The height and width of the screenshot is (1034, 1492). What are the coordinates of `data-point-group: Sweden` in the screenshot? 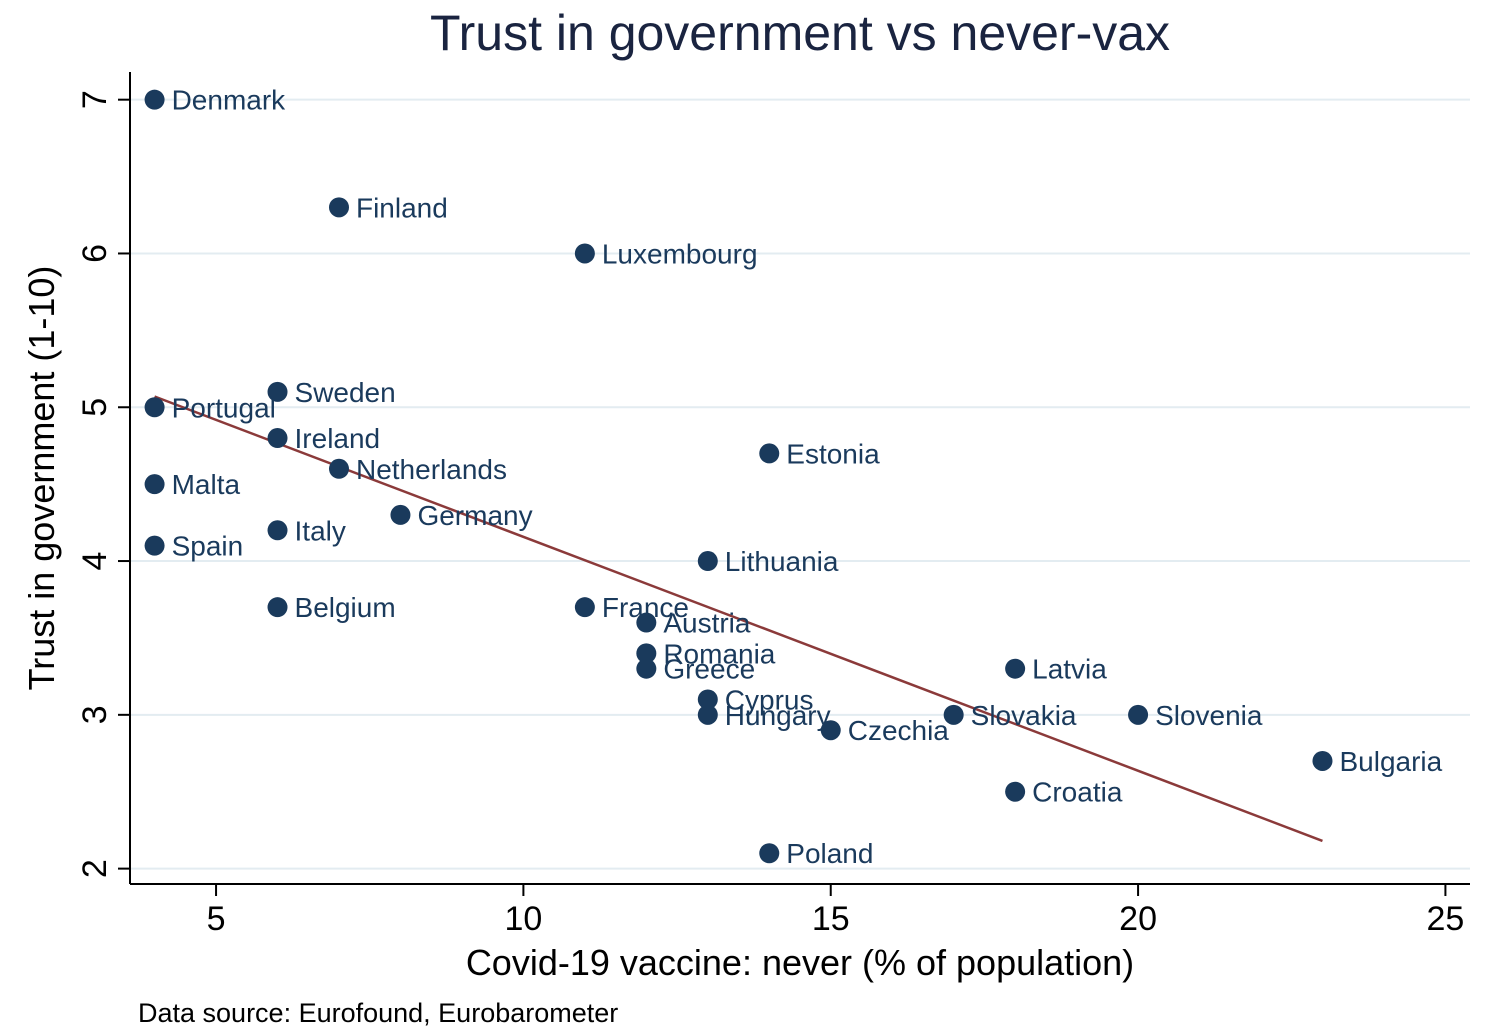 It's located at (331, 392).